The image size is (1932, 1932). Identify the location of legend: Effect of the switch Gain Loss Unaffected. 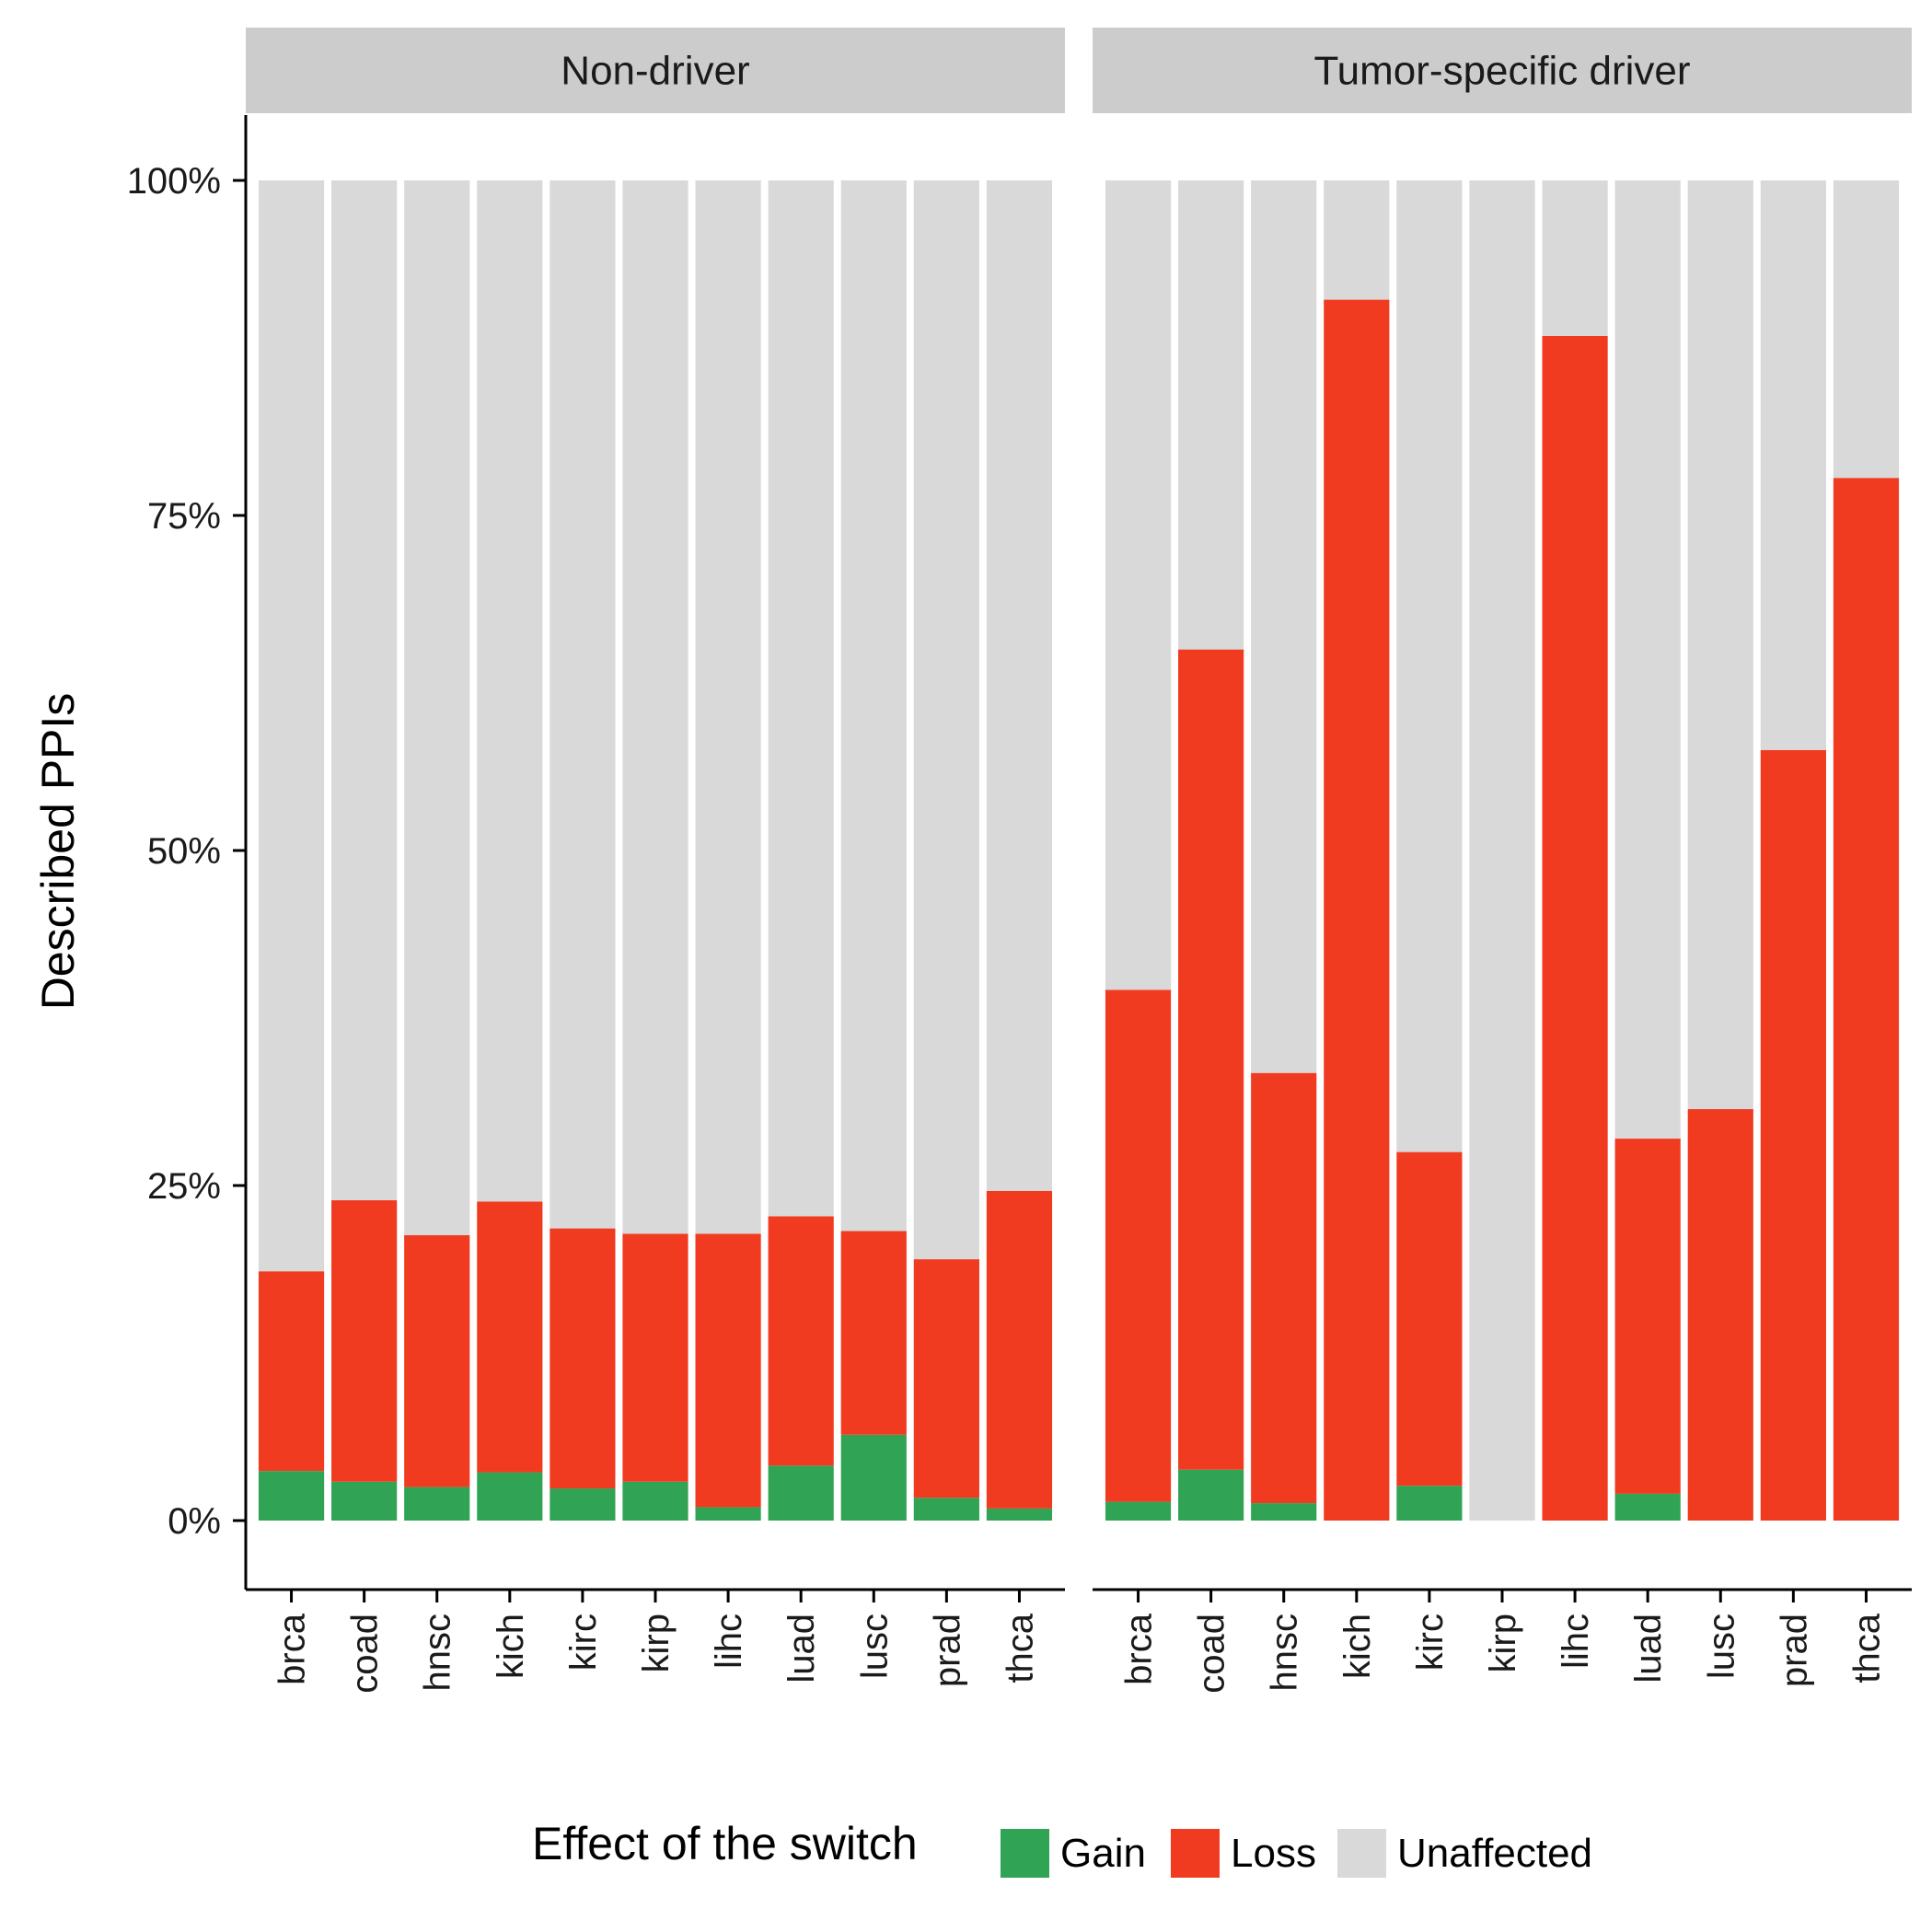
(1062, 1848).